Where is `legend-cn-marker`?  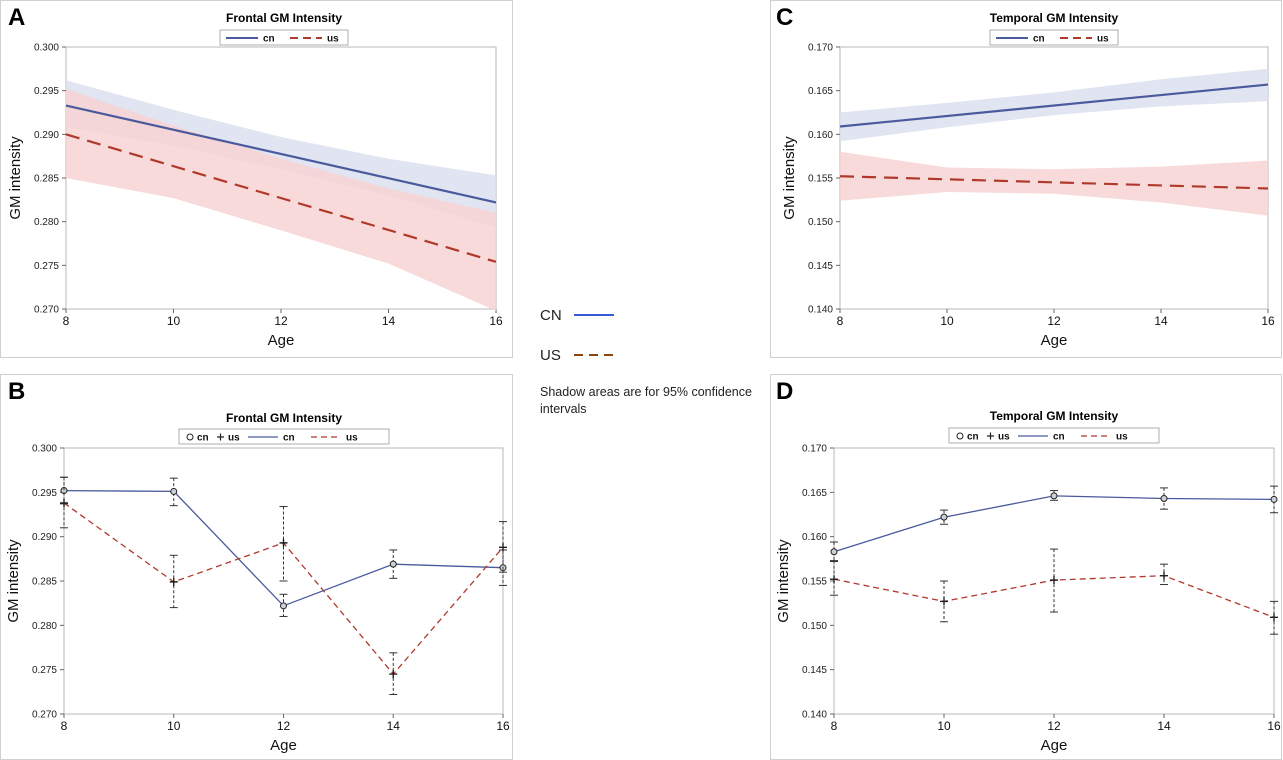
legend-cn-marker is located at coordinates (960, 436).